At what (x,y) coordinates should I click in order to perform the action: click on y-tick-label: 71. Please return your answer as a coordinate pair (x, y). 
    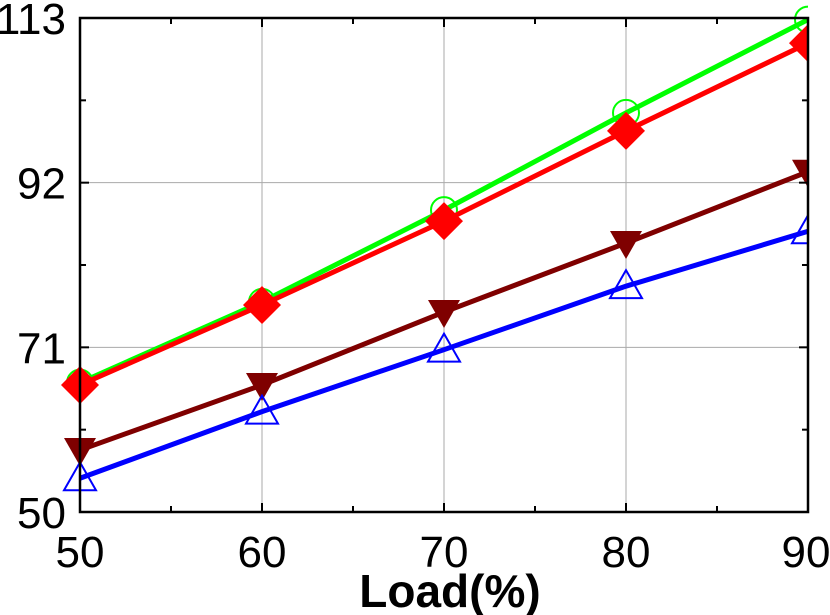
    Looking at the image, I should click on (41, 348).